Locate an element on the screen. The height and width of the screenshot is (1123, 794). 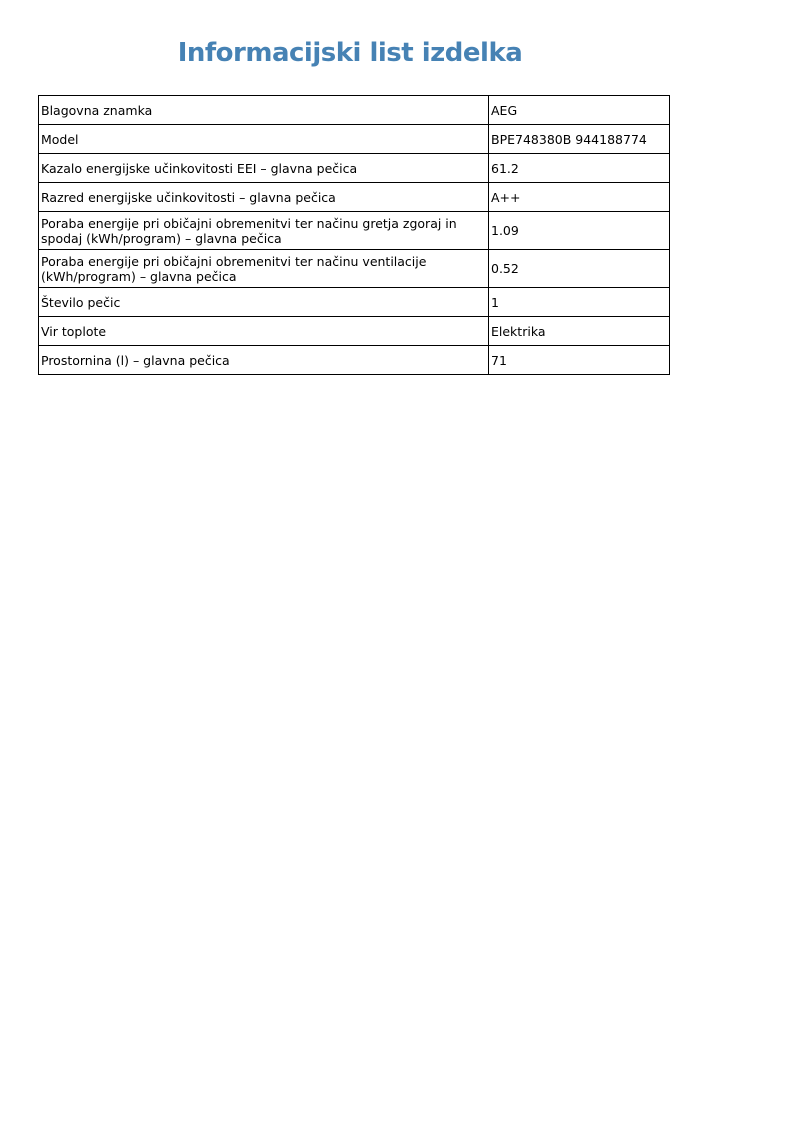
table-row: Vir toplote Elektrika is located at coordinates (354, 331).